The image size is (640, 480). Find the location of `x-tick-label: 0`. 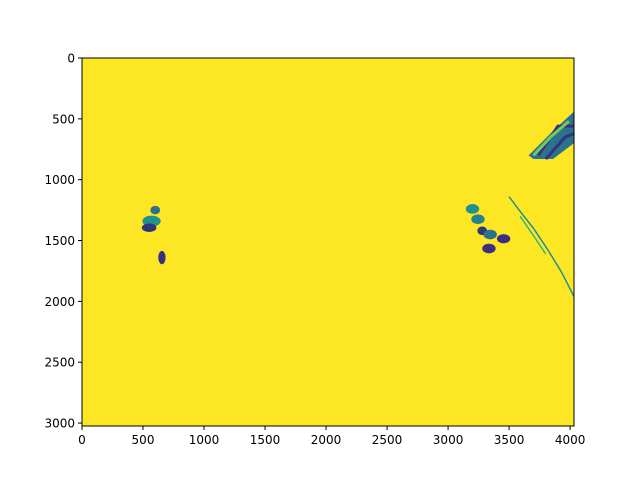

x-tick-label: 0 is located at coordinates (82, 440).